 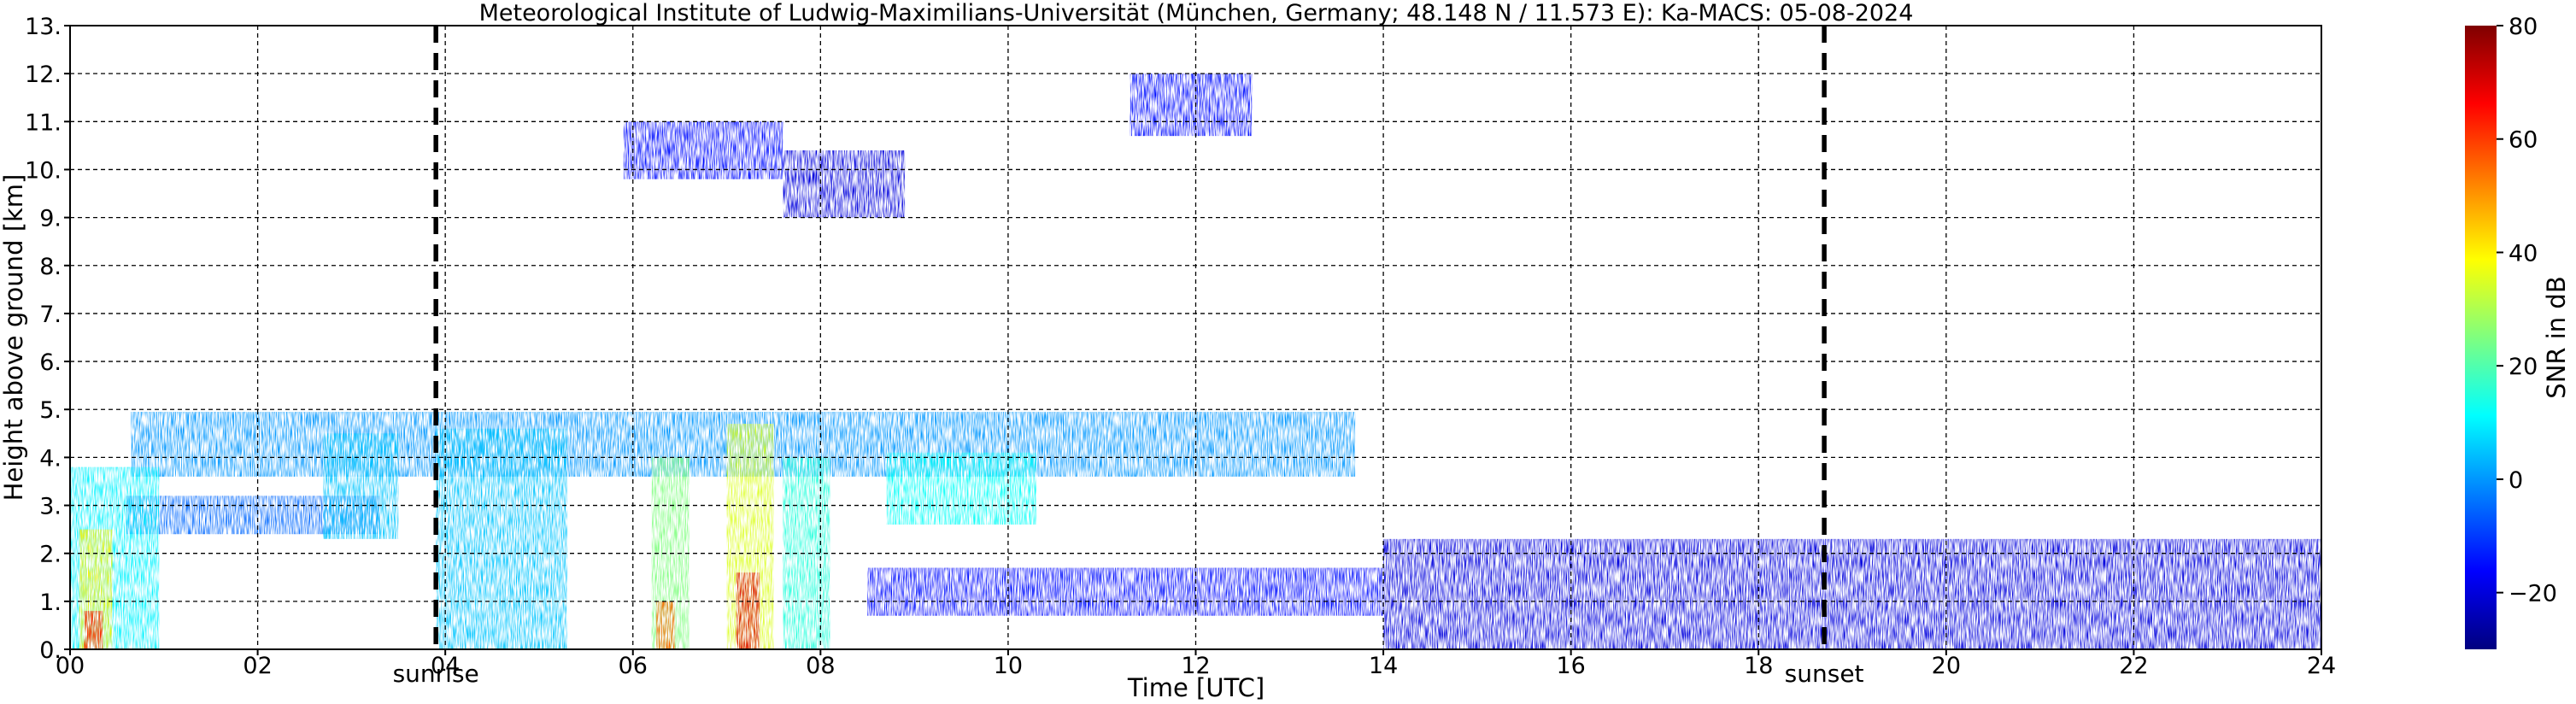 What do you see at coordinates (50, 267) in the screenshot?
I see `y-tick-label: 8.` at bounding box center [50, 267].